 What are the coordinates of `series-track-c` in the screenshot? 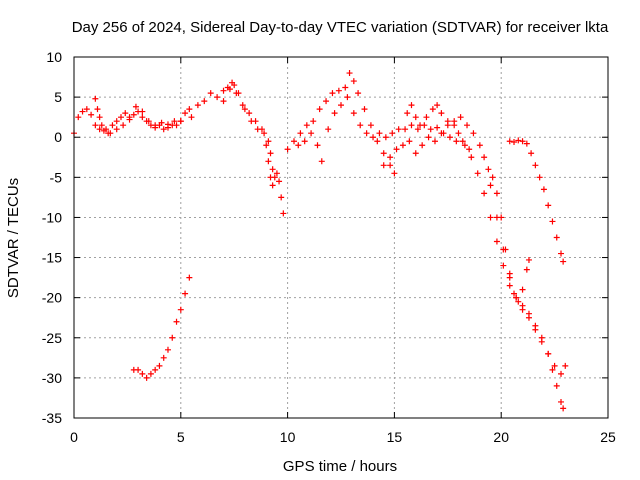 It's located at (237, 149).